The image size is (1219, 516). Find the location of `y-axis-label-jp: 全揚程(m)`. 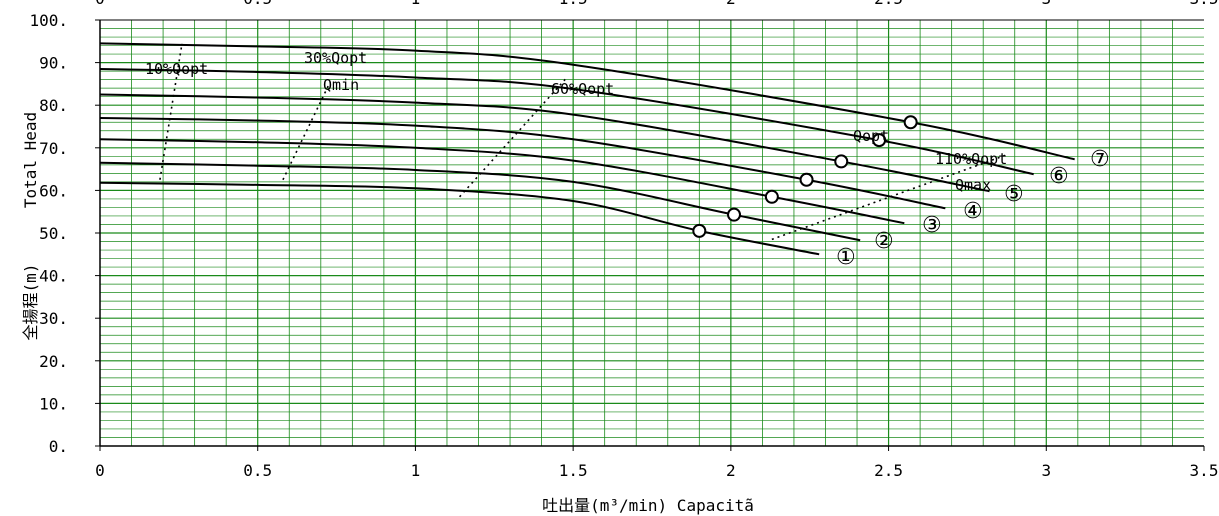

y-axis-label-jp: 全揚程(m) is located at coordinates (30, 302).